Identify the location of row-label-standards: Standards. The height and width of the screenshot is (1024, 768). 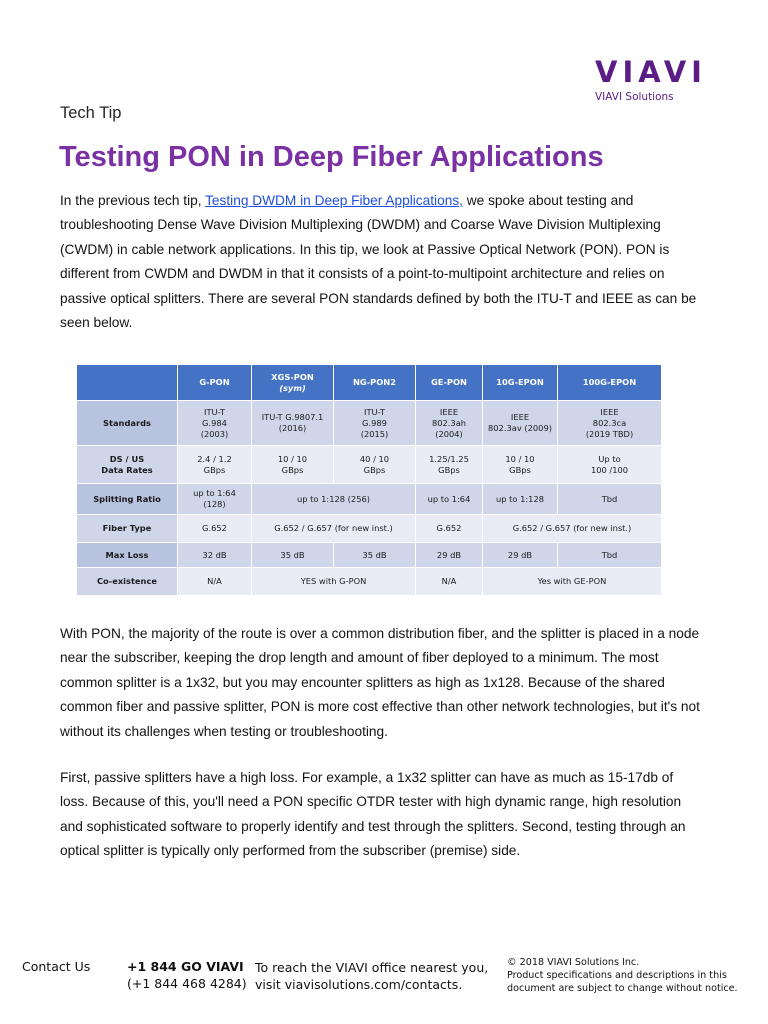
(127, 423).